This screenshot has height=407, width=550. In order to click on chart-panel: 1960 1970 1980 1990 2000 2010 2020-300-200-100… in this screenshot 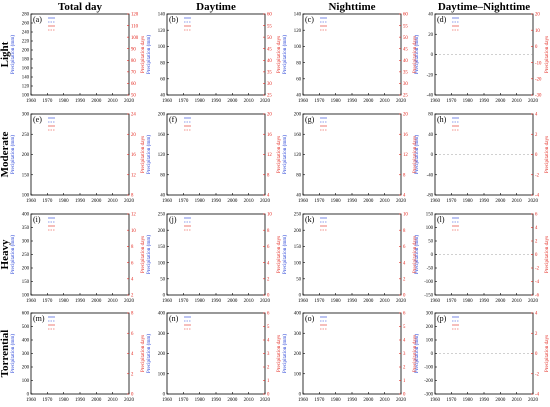, I will do `click(481, 357)`.